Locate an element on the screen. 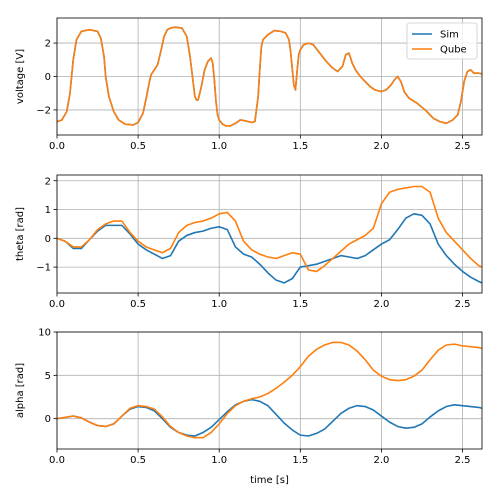  legend-label-sim: Sim is located at coordinates (449, 35).